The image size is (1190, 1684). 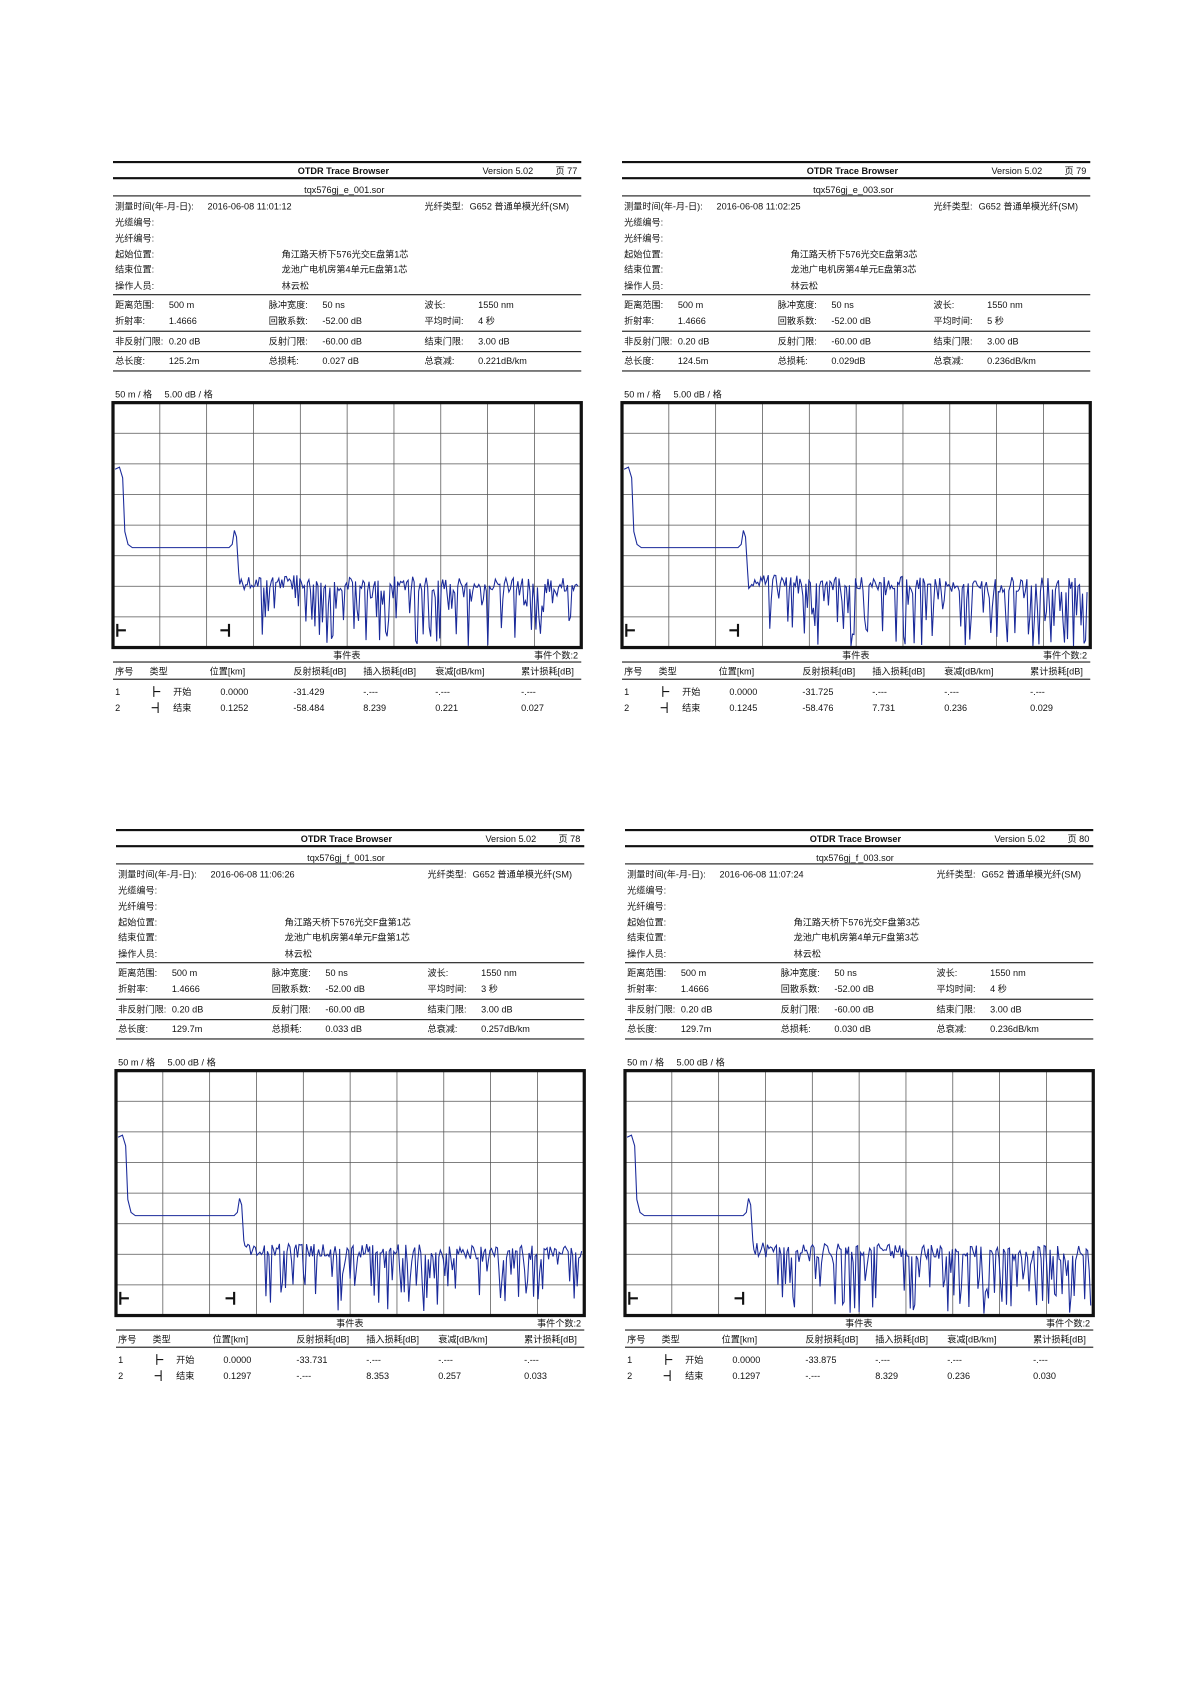 What do you see at coordinates (639, 361) in the screenshot?
I see `param-label: 总长度:` at bounding box center [639, 361].